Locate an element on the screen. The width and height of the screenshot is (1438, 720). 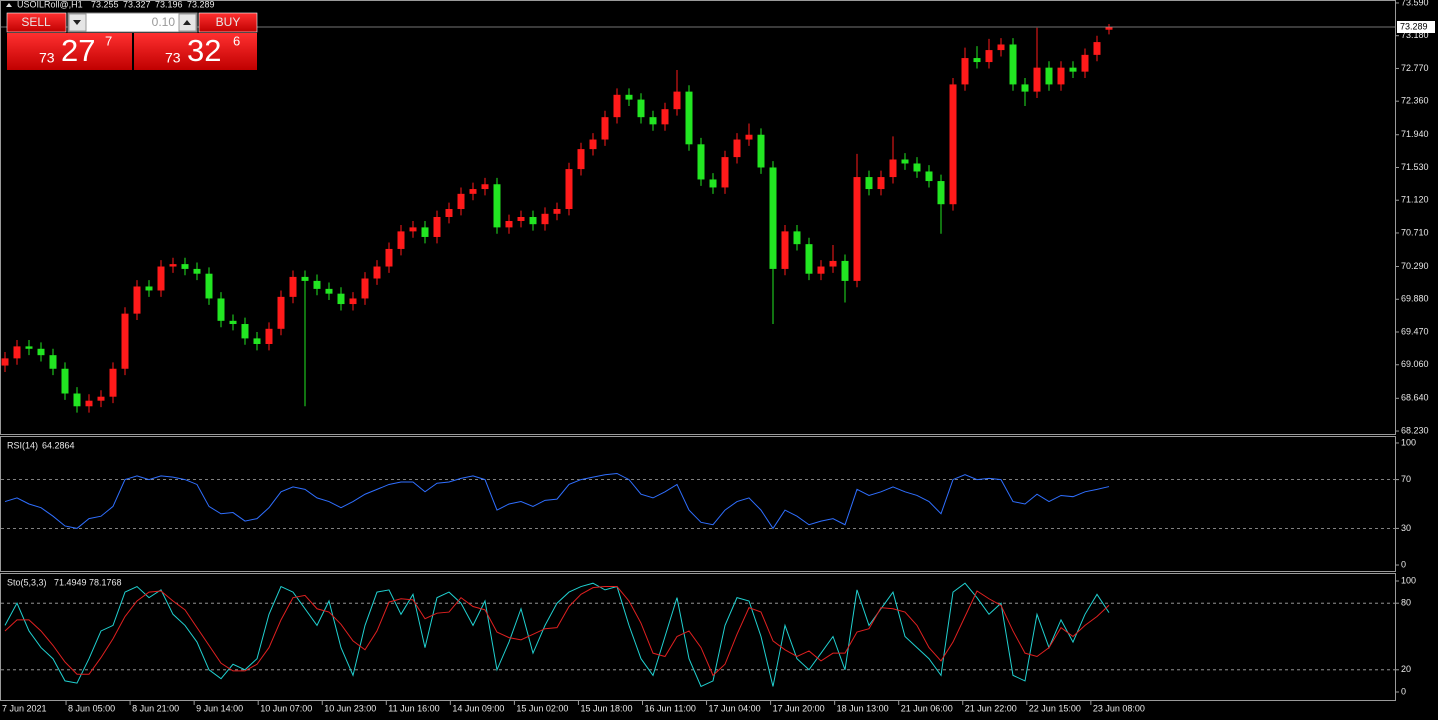
buy-price-big: 73 is located at coordinates (173, 58).